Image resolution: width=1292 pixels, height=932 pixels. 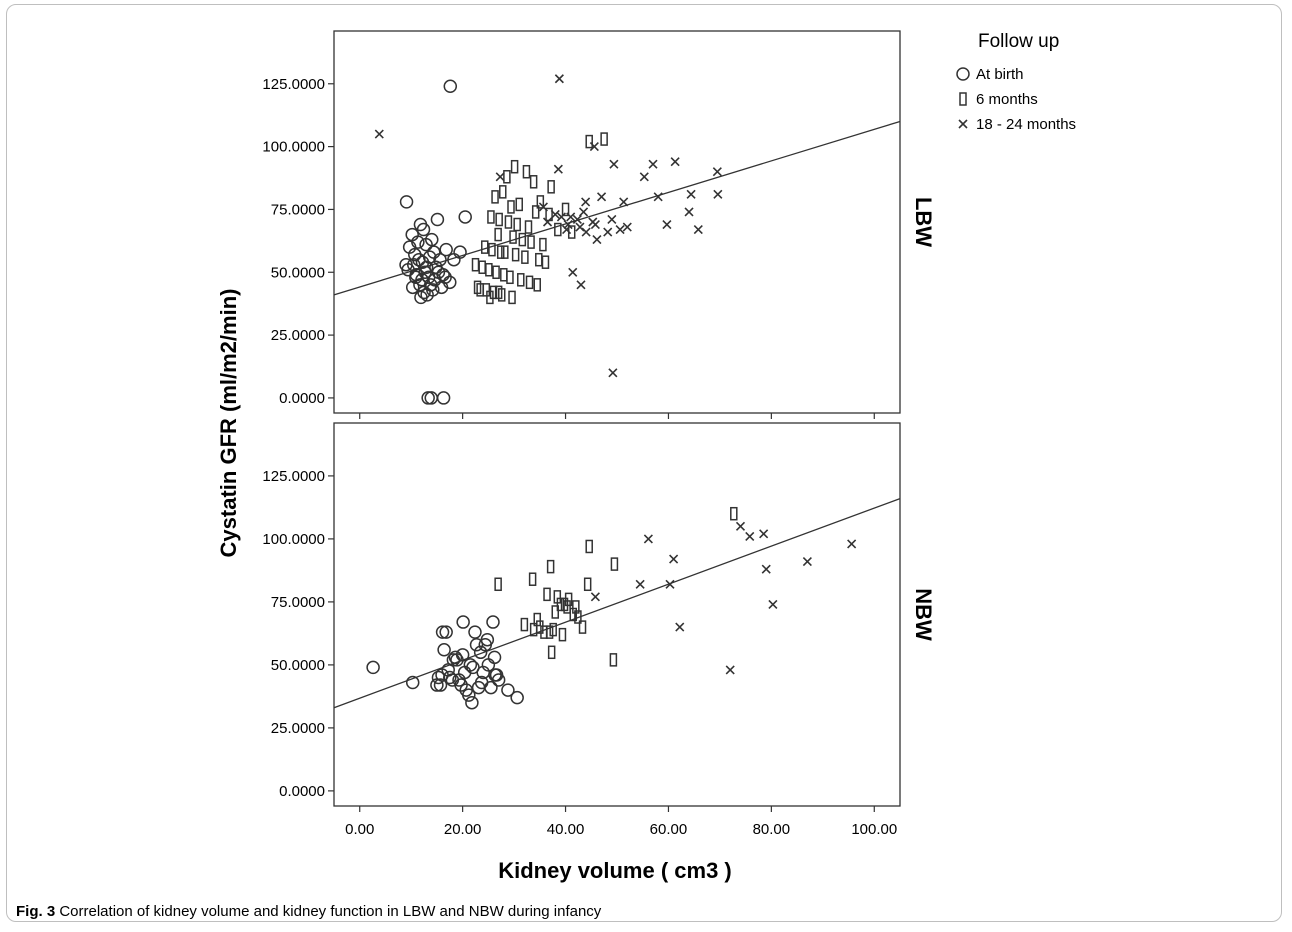 I want to click on x-tick-label: 60.00, so click(x=669, y=829).